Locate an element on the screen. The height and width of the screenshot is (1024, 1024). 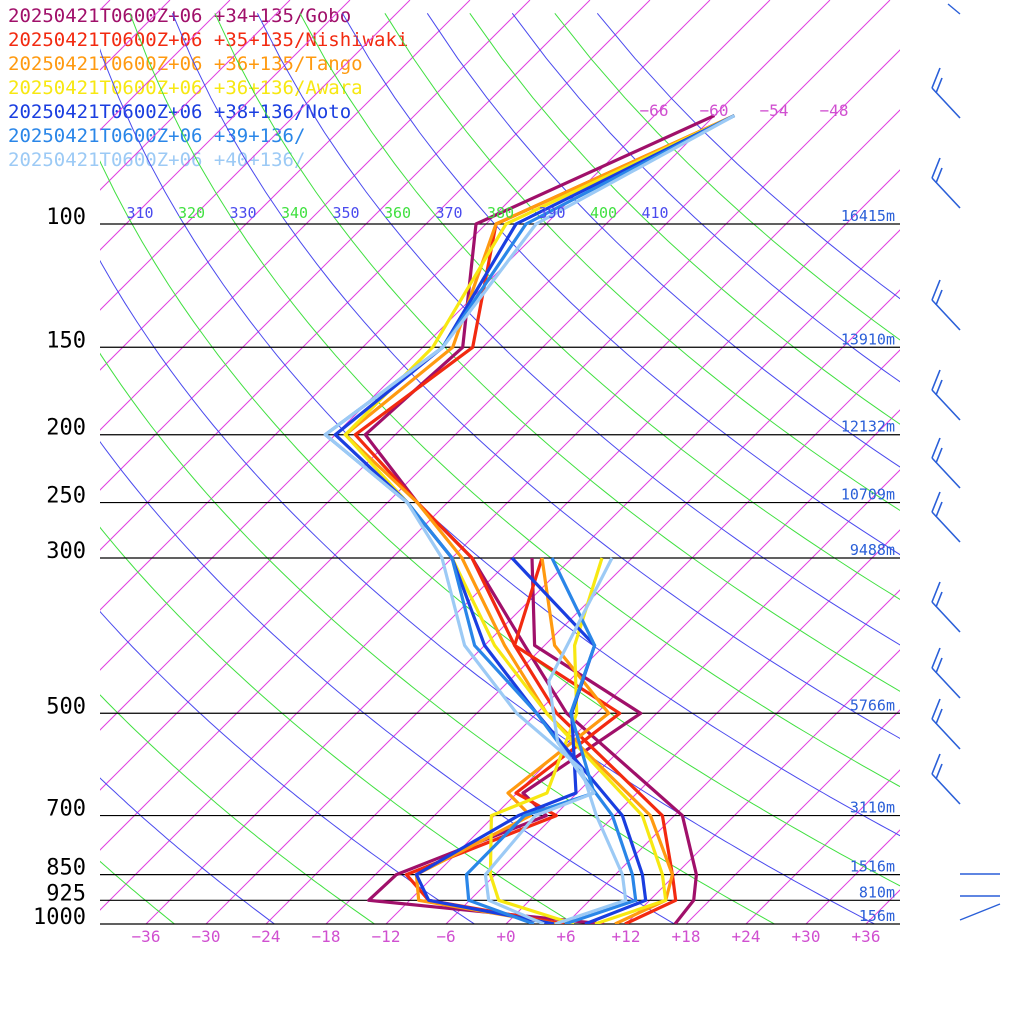
isotherm-label: −66 is located at coordinates (654, 110).